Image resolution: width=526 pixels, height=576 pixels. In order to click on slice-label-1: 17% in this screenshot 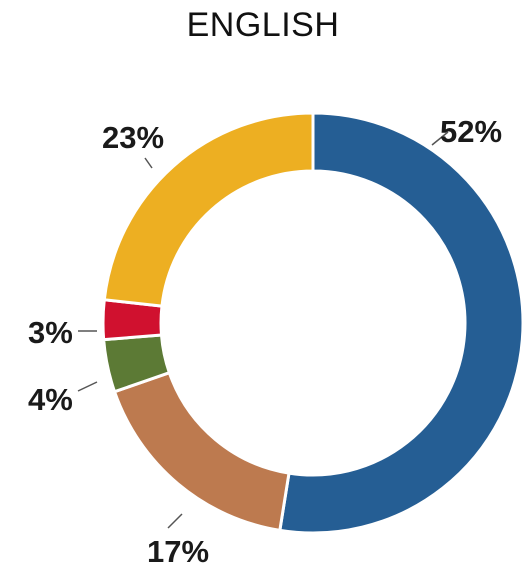, I will do `click(178, 551)`.